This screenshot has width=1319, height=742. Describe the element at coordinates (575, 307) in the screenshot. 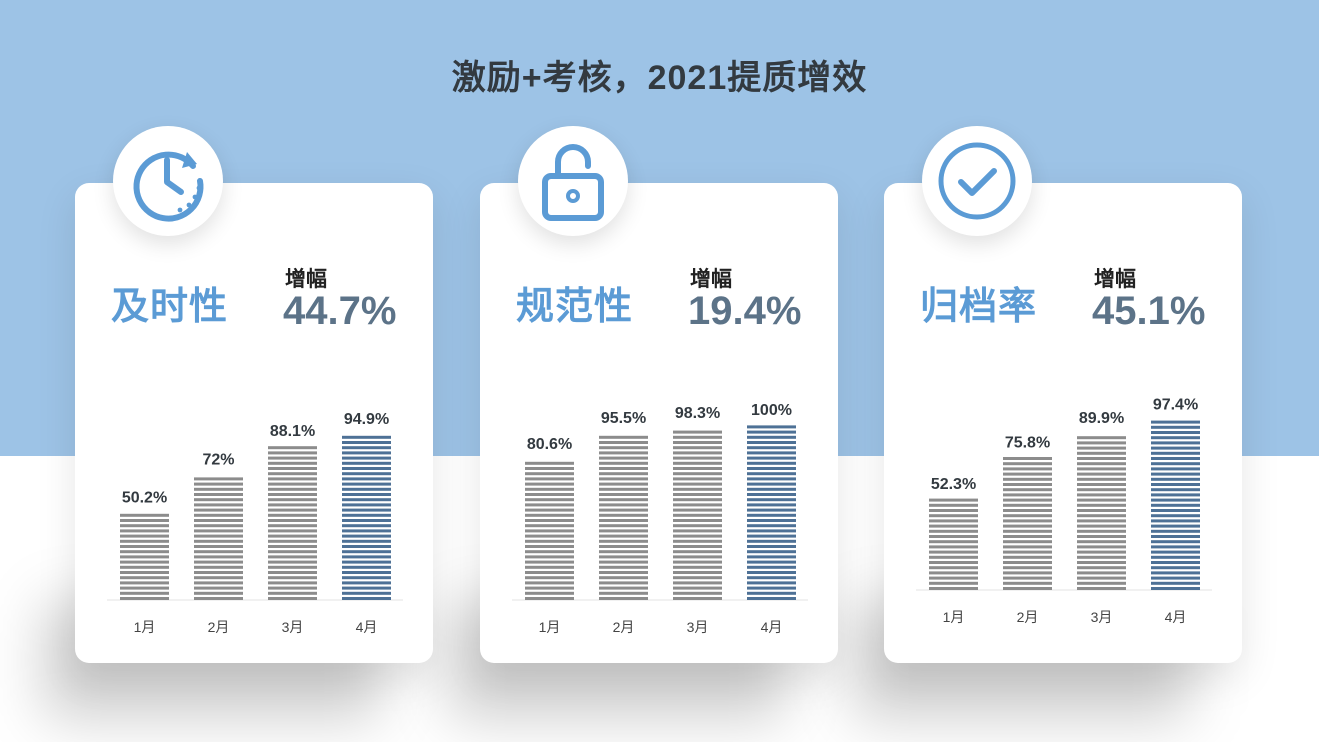

I see `metric-name: 规范性` at that location.